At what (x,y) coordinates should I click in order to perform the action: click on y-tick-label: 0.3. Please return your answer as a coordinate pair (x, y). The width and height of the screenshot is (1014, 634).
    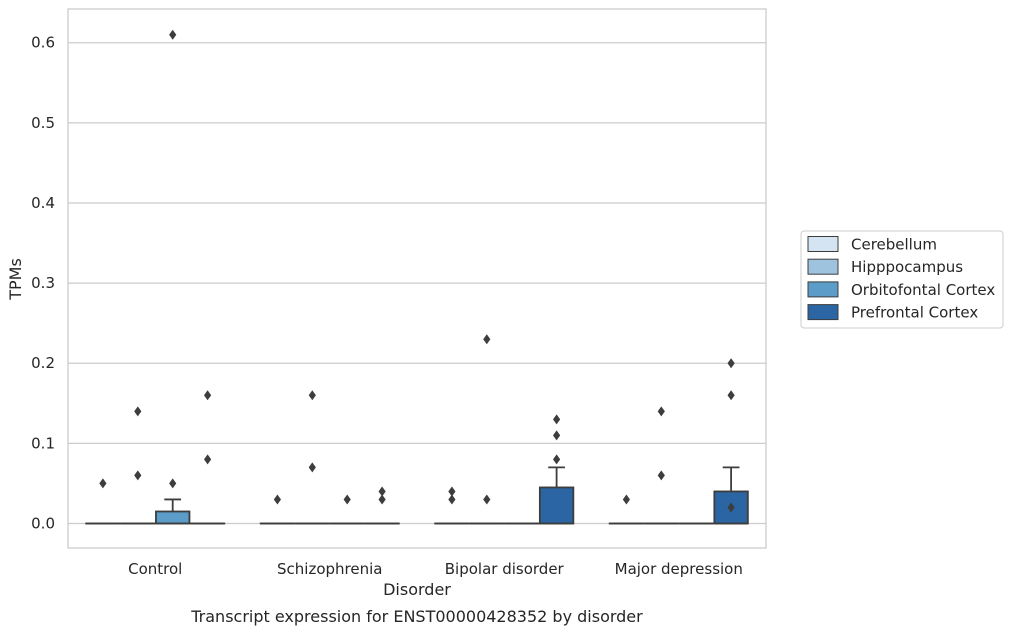
    Looking at the image, I should click on (43, 283).